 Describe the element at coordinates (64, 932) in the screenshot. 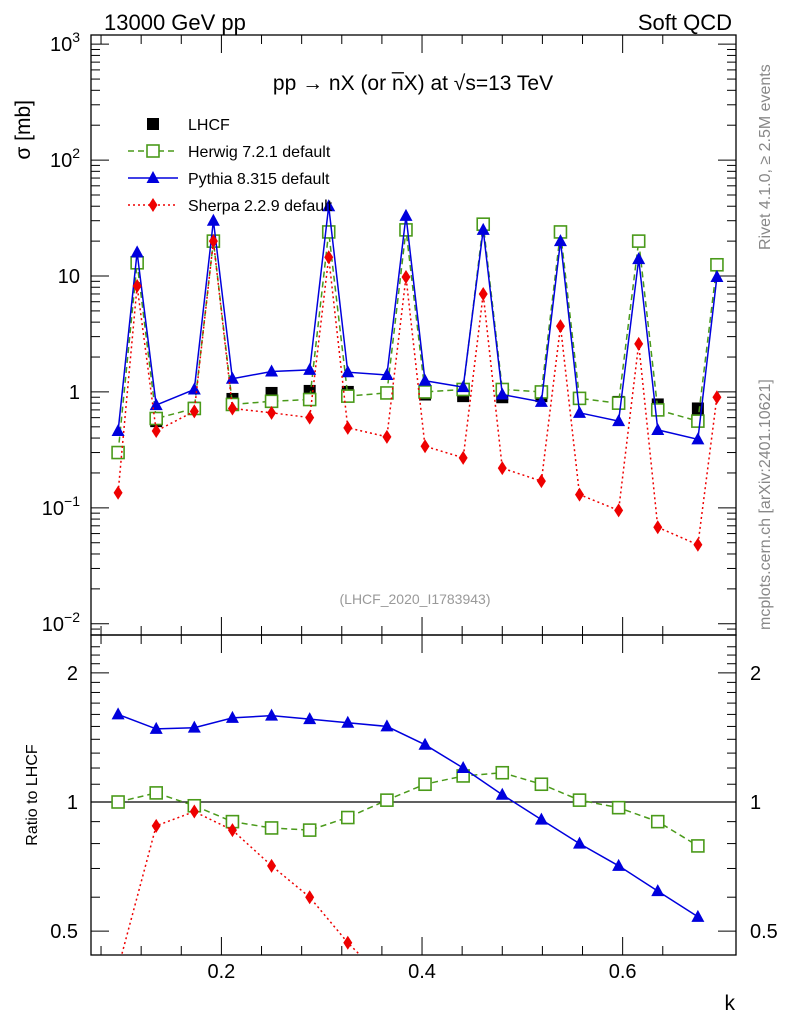

I see `ratio-y-tick-label-left: 0.5` at that location.